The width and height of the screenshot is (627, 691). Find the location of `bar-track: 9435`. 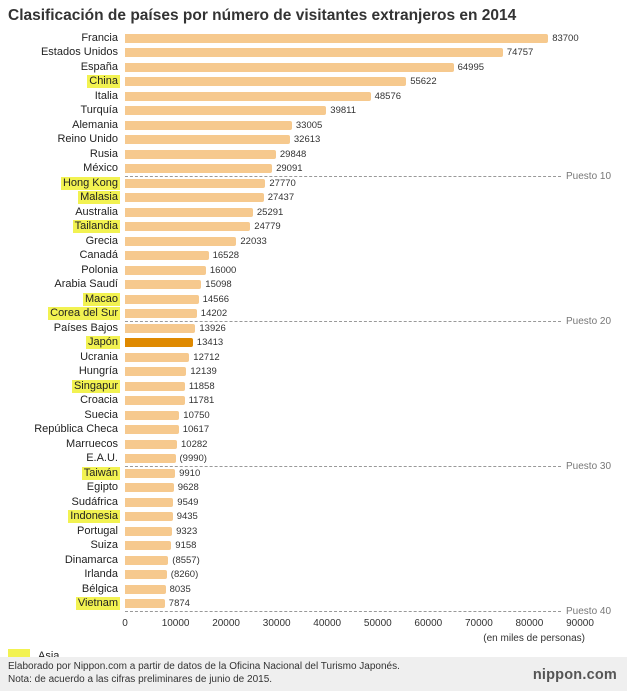

bar-track: 9435 is located at coordinates (360, 516).